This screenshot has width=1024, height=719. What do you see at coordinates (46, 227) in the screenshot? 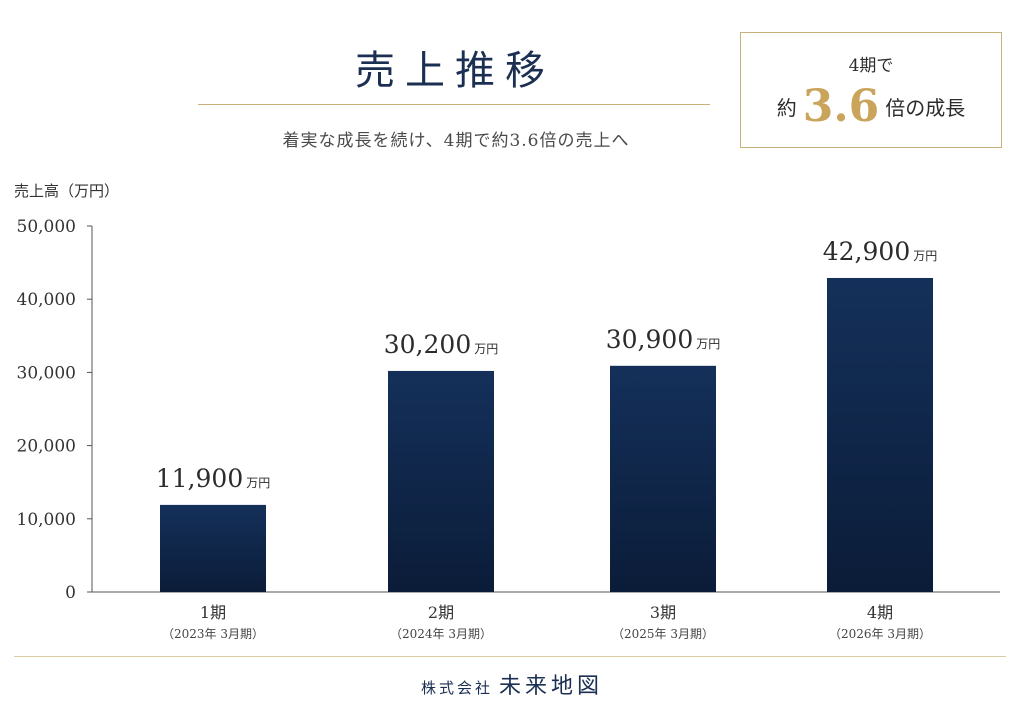
I see `y-tick-label: 50,000` at bounding box center [46, 227].